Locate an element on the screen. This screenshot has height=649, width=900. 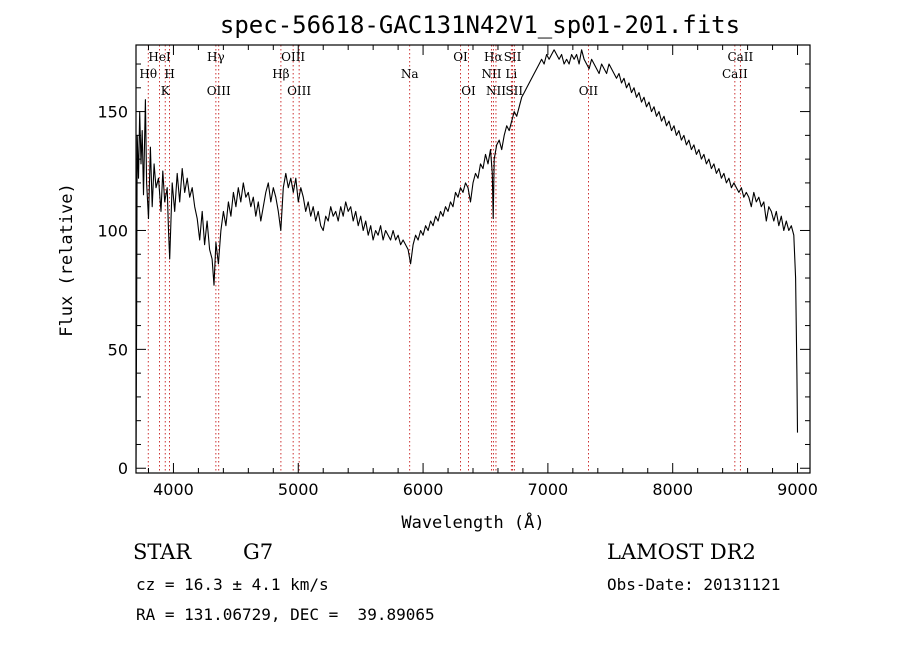
x-tick-label: 7000 is located at coordinates (548, 489).